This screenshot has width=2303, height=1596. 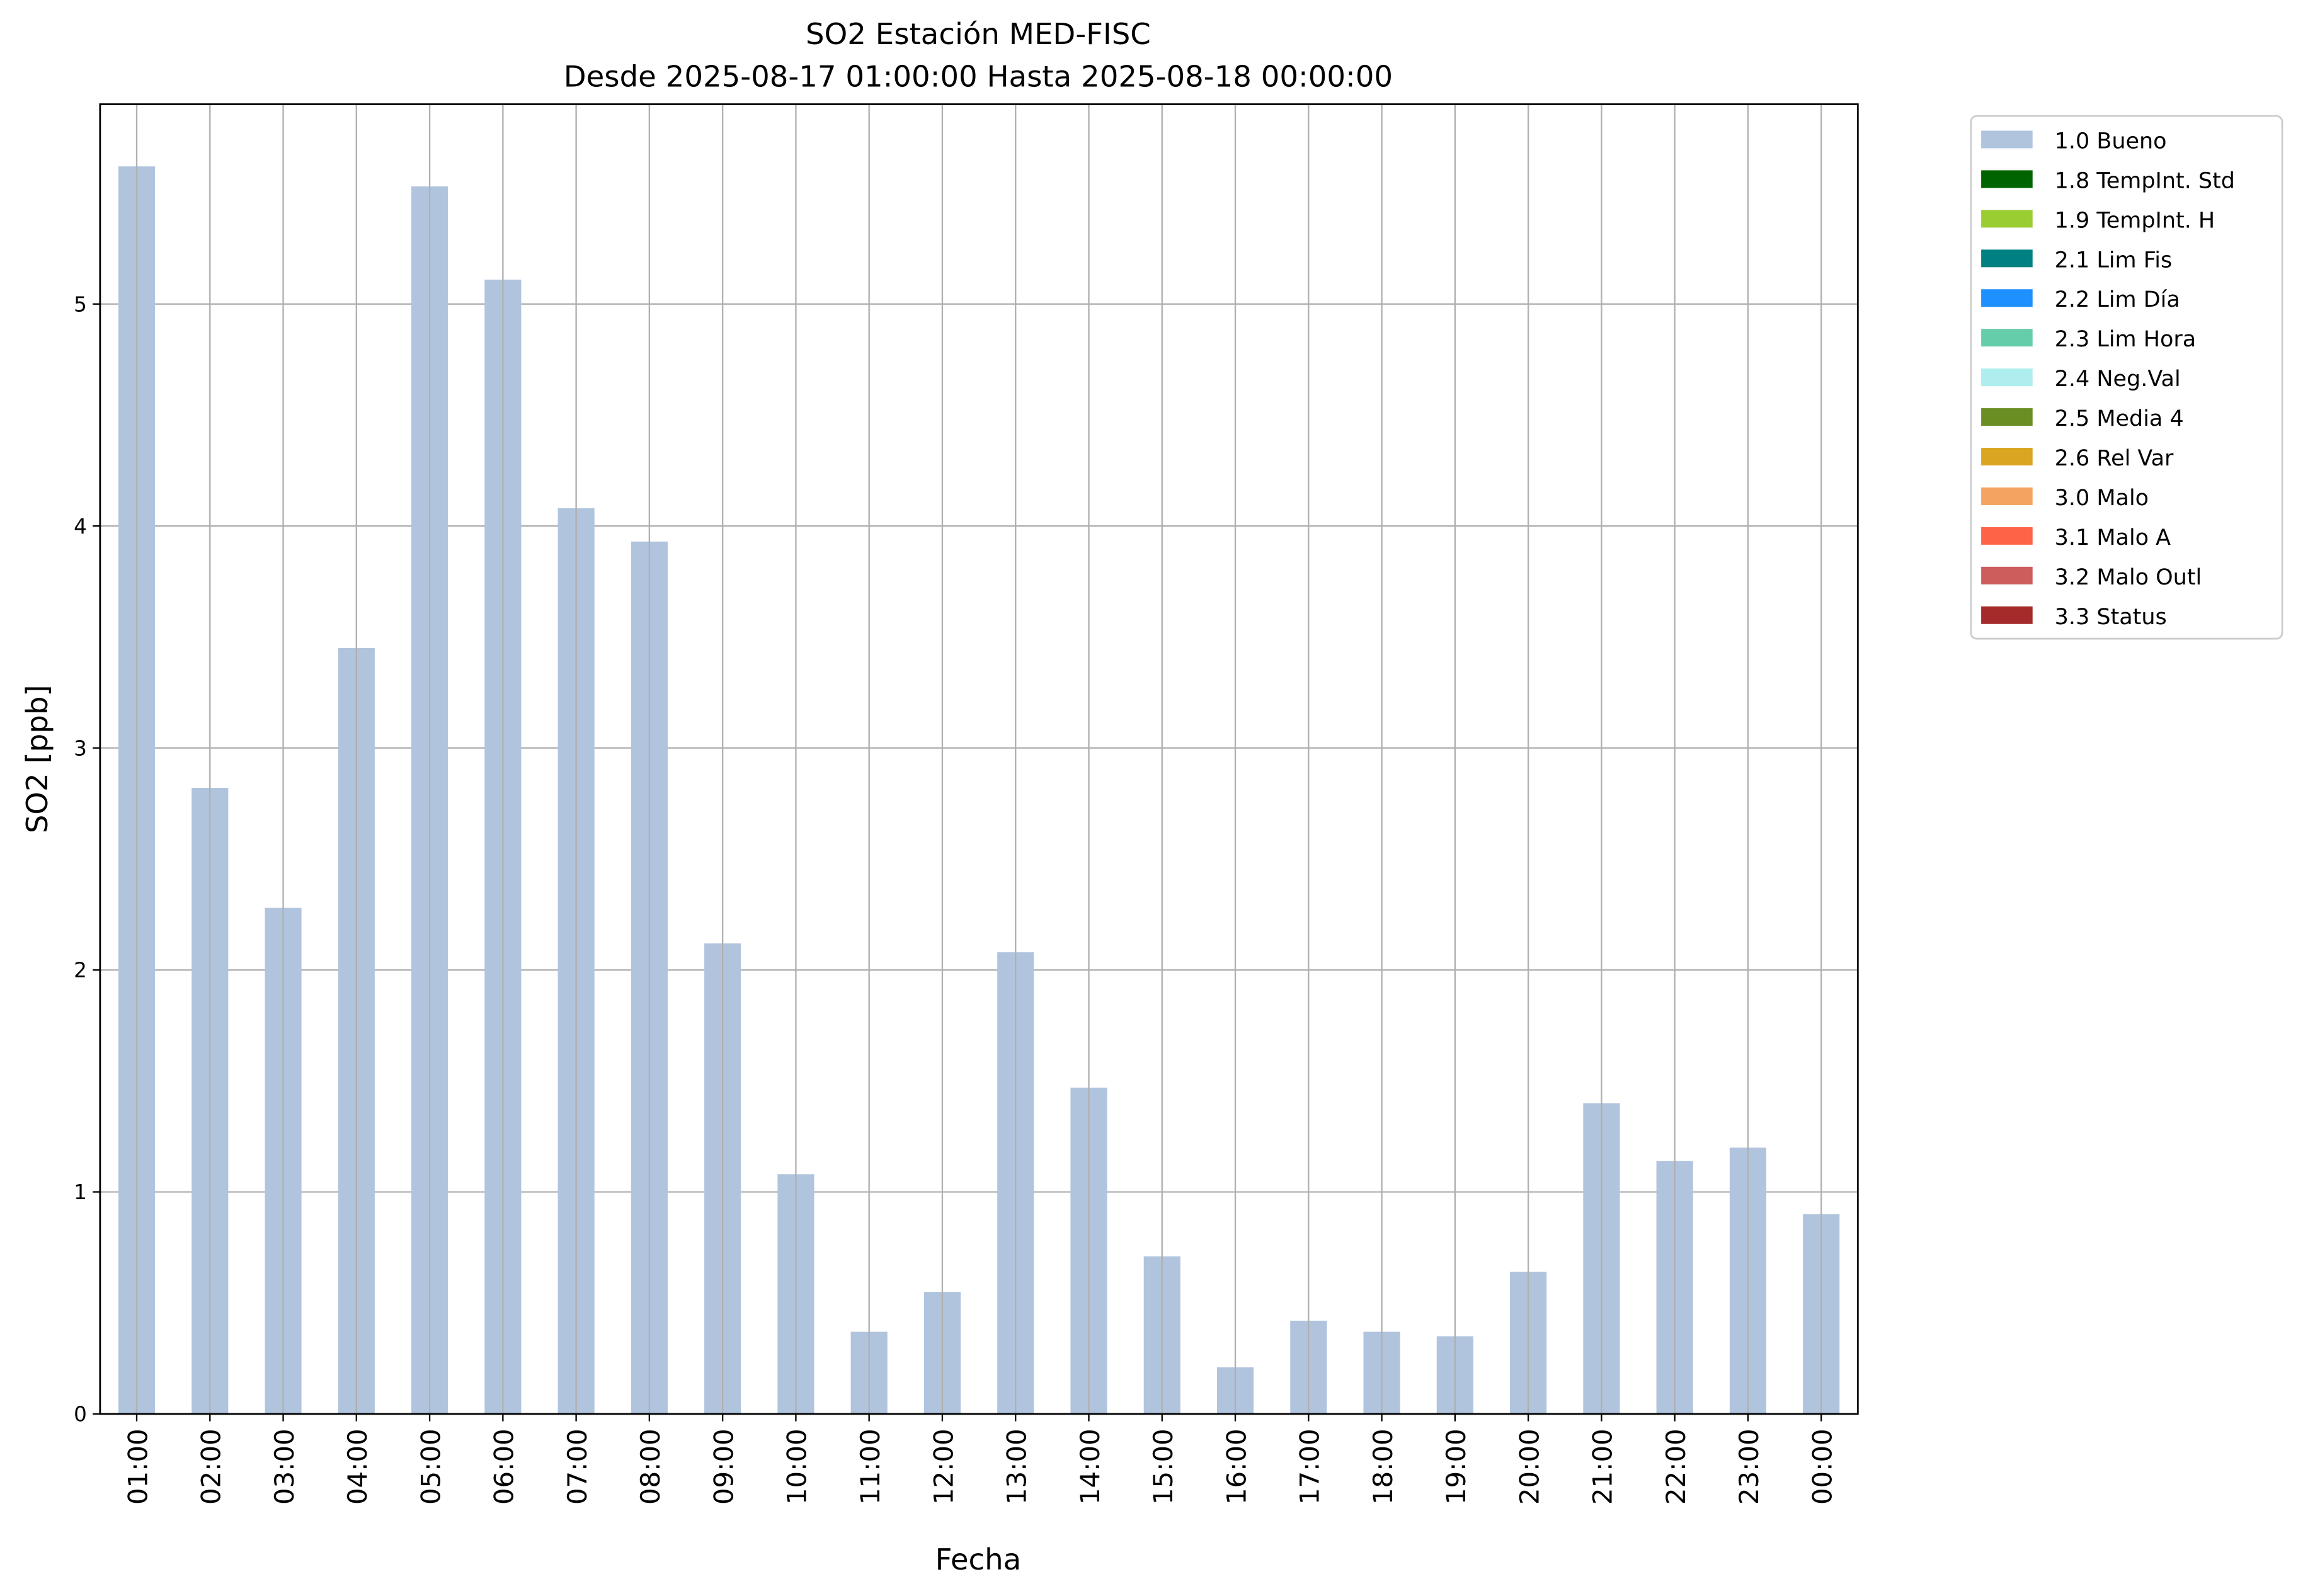 I want to click on legend-label: 3.0 Malo, so click(x=2102, y=498).